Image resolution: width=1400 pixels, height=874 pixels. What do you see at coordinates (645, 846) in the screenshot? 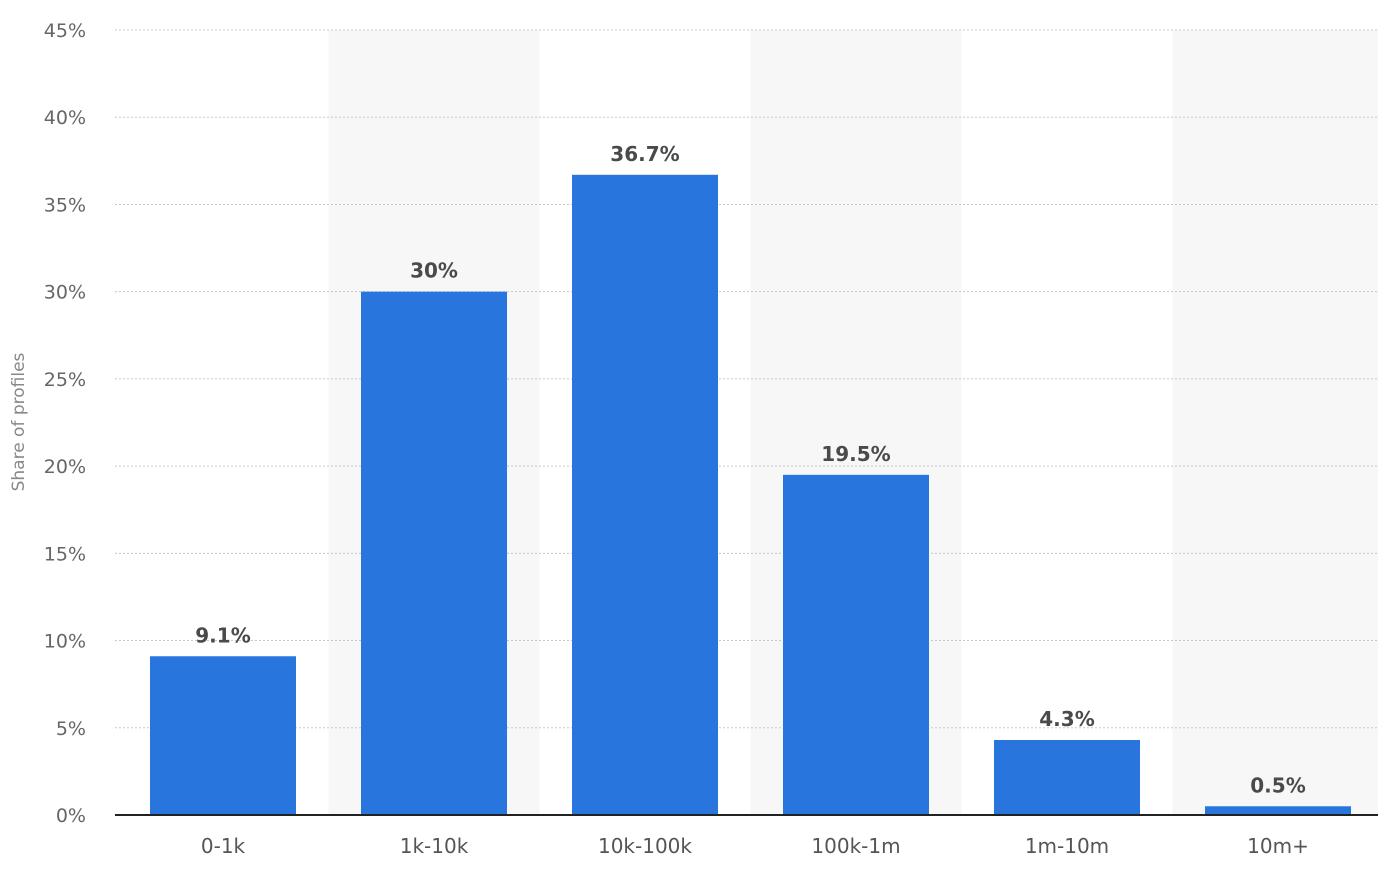
I see `x-tick-label: 10k-100k` at bounding box center [645, 846].